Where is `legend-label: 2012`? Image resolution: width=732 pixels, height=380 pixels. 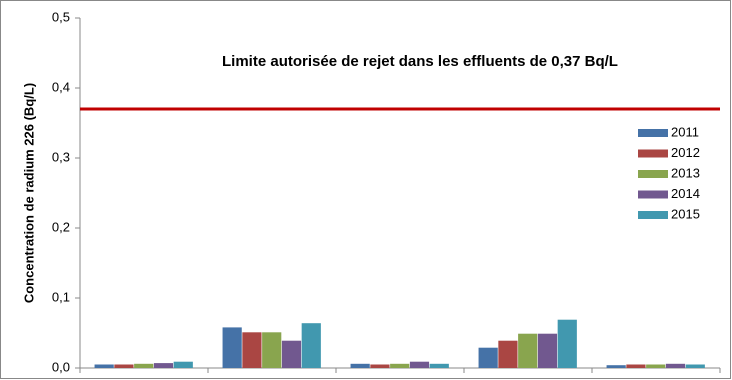 legend-label: 2012 is located at coordinates (685, 152).